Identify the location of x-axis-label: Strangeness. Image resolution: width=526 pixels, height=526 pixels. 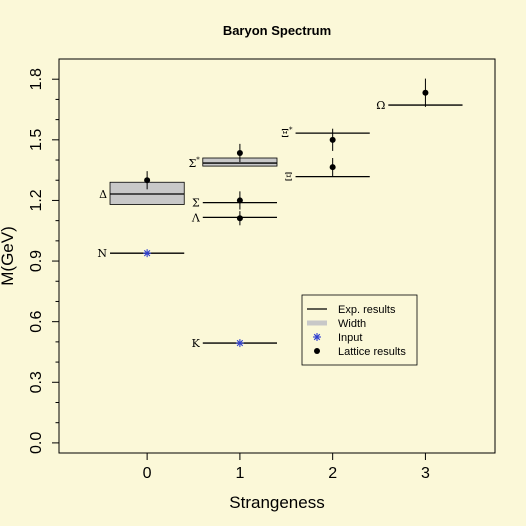
(276, 502).